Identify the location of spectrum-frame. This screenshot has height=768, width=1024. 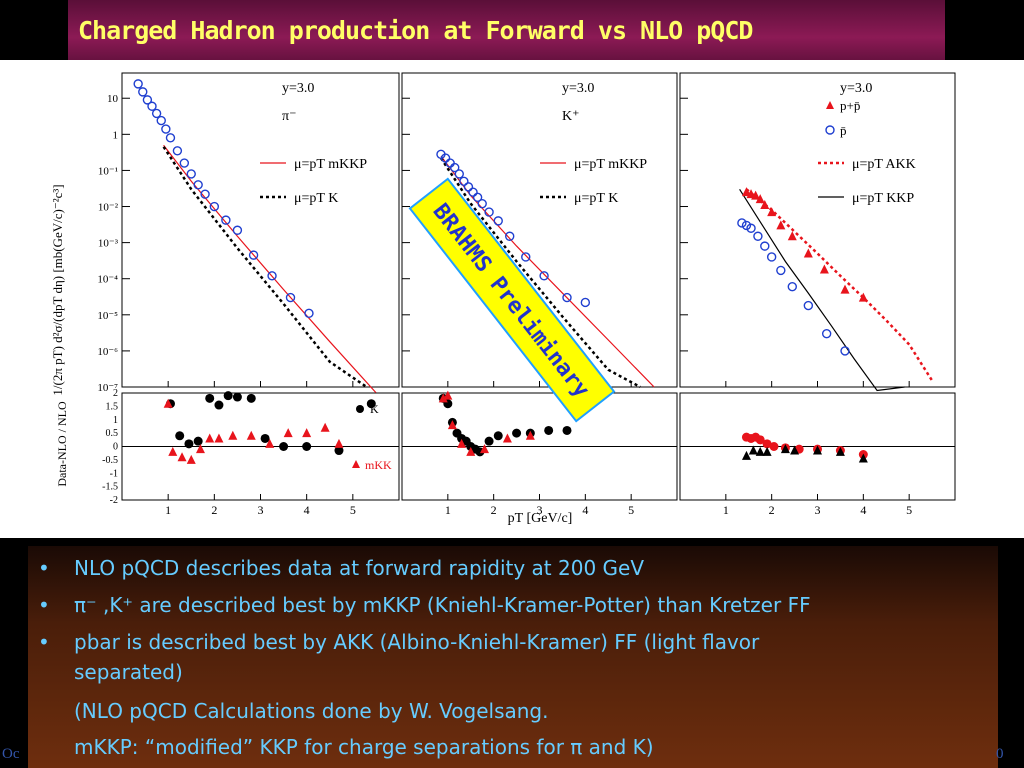
(260, 230).